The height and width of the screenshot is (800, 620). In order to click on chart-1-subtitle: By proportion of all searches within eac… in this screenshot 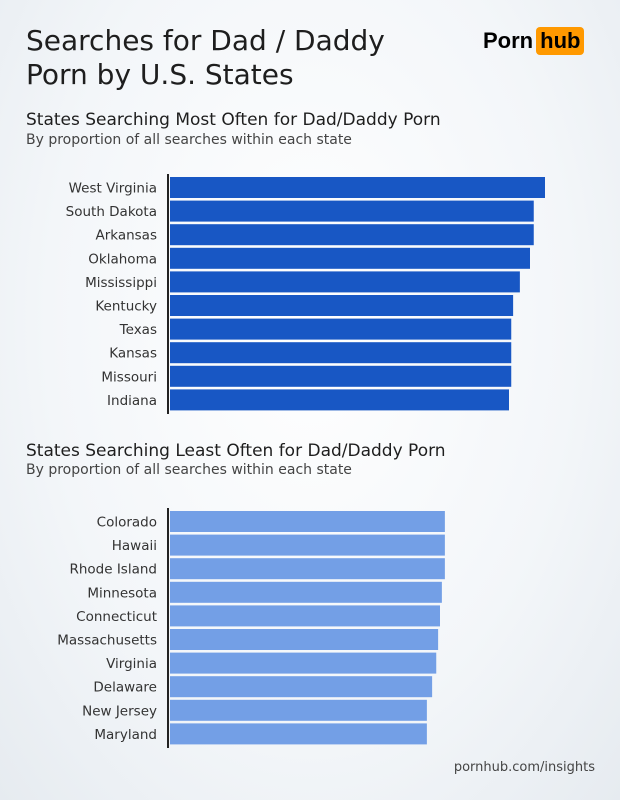, I will do `click(189, 140)`.